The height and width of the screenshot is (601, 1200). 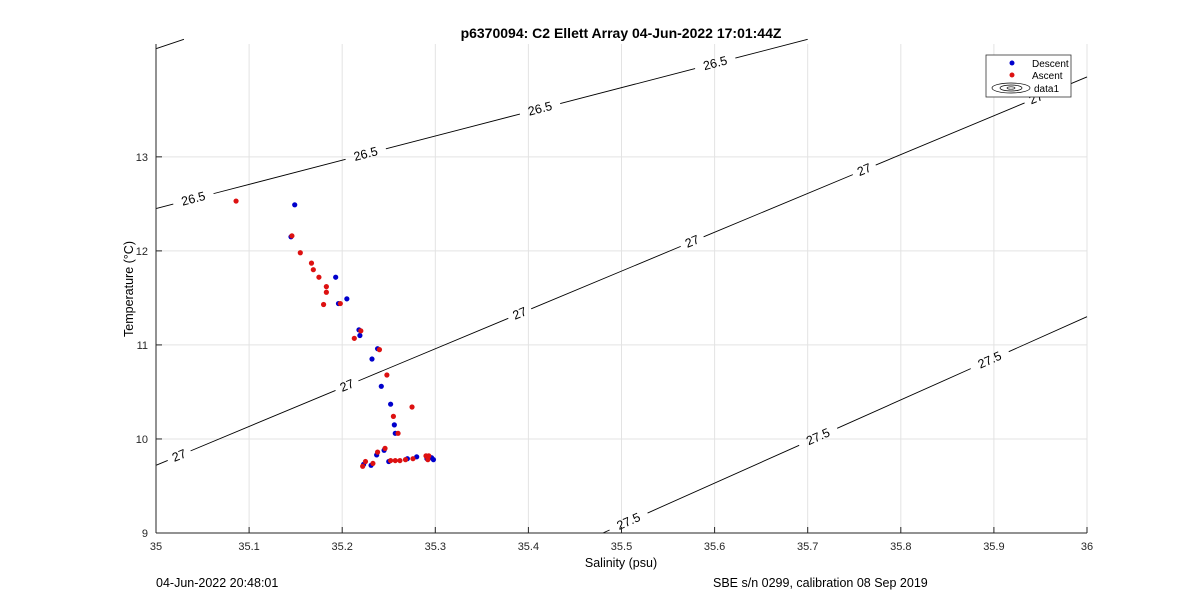 I want to click on x-tick-label: 35, so click(x=156, y=547).